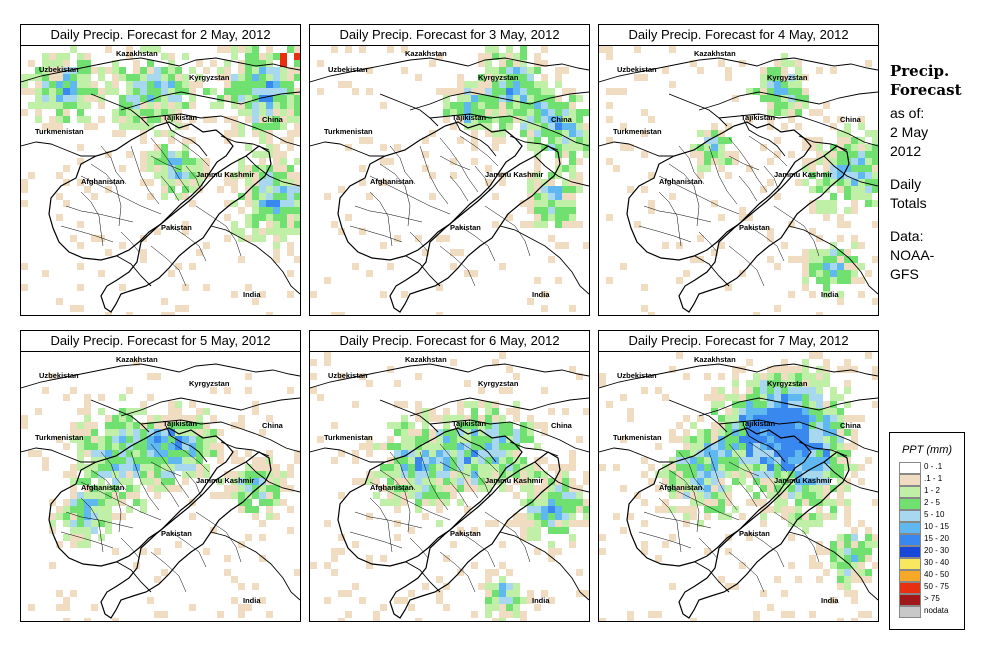 This screenshot has height=649, width=983. What do you see at coordinates (927, 515) in the screenshot?
I see `legend-item: 5 - 10` at bounding box center [927, 515].